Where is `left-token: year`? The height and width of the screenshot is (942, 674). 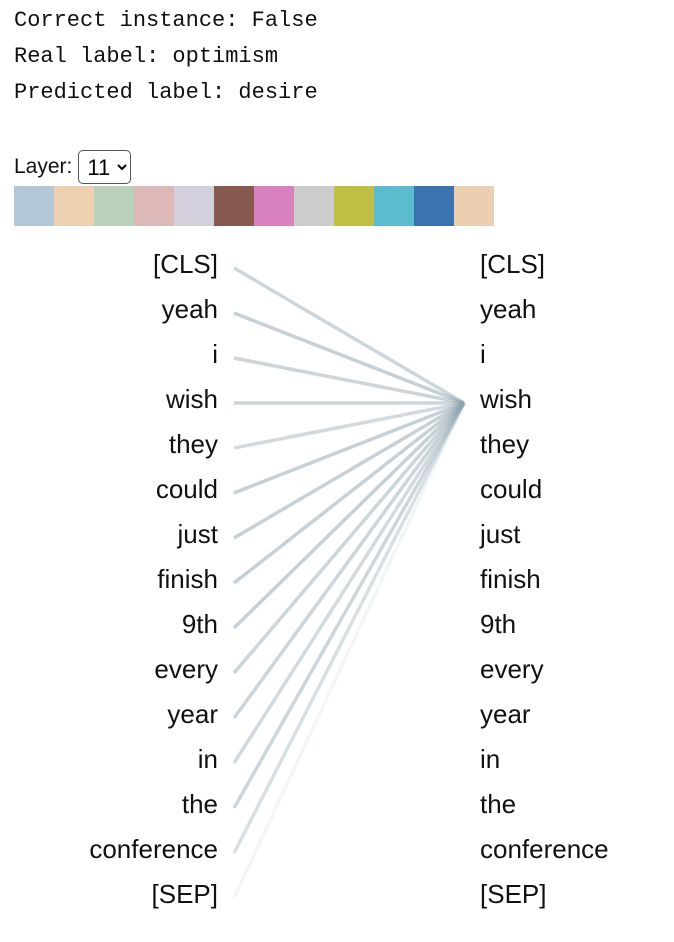
left-token: year is located at coordinates (192, 714).